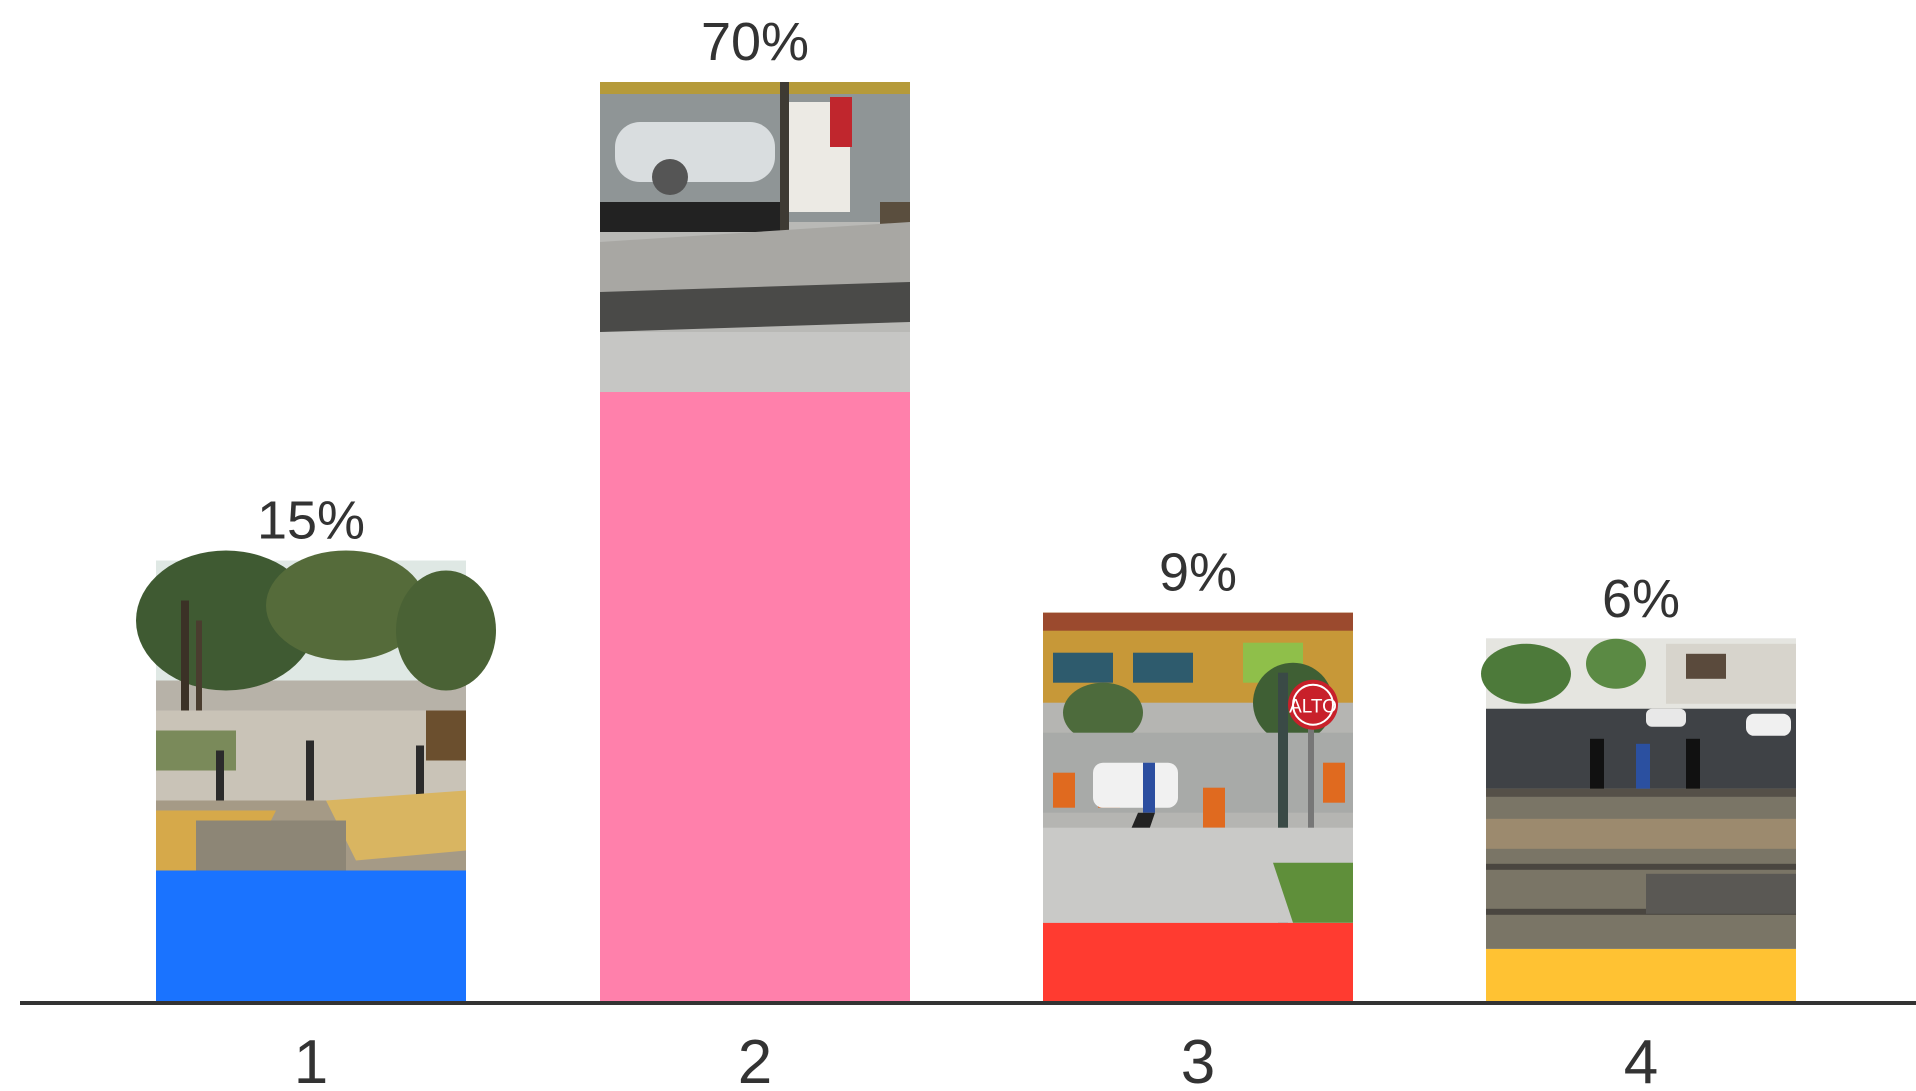 This screenshot has width=1916, height=1091. Describe the element at coordinates (755, 237) in the screenshot. I see `storefront-sidewalk-photo` at that location.